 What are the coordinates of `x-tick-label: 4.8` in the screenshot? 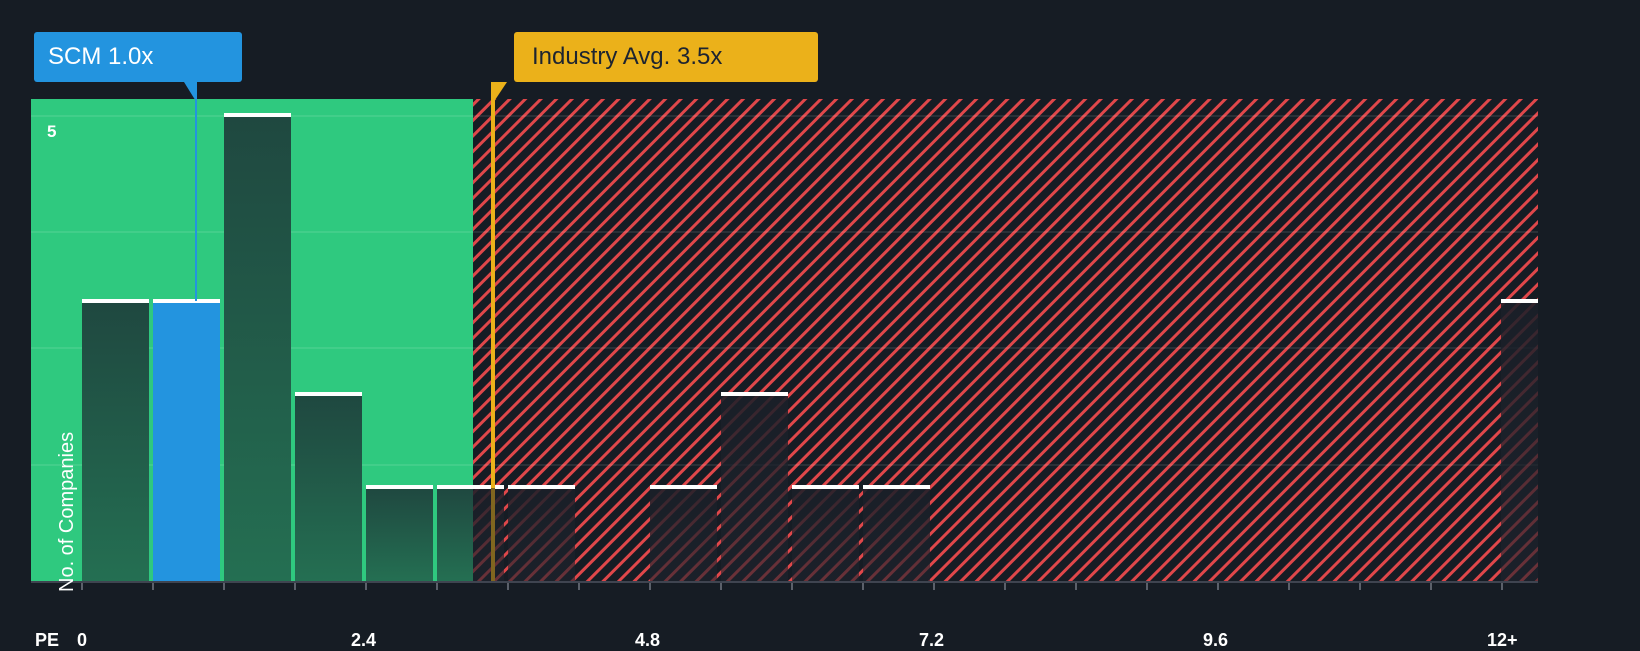 It's located at (648, 640).